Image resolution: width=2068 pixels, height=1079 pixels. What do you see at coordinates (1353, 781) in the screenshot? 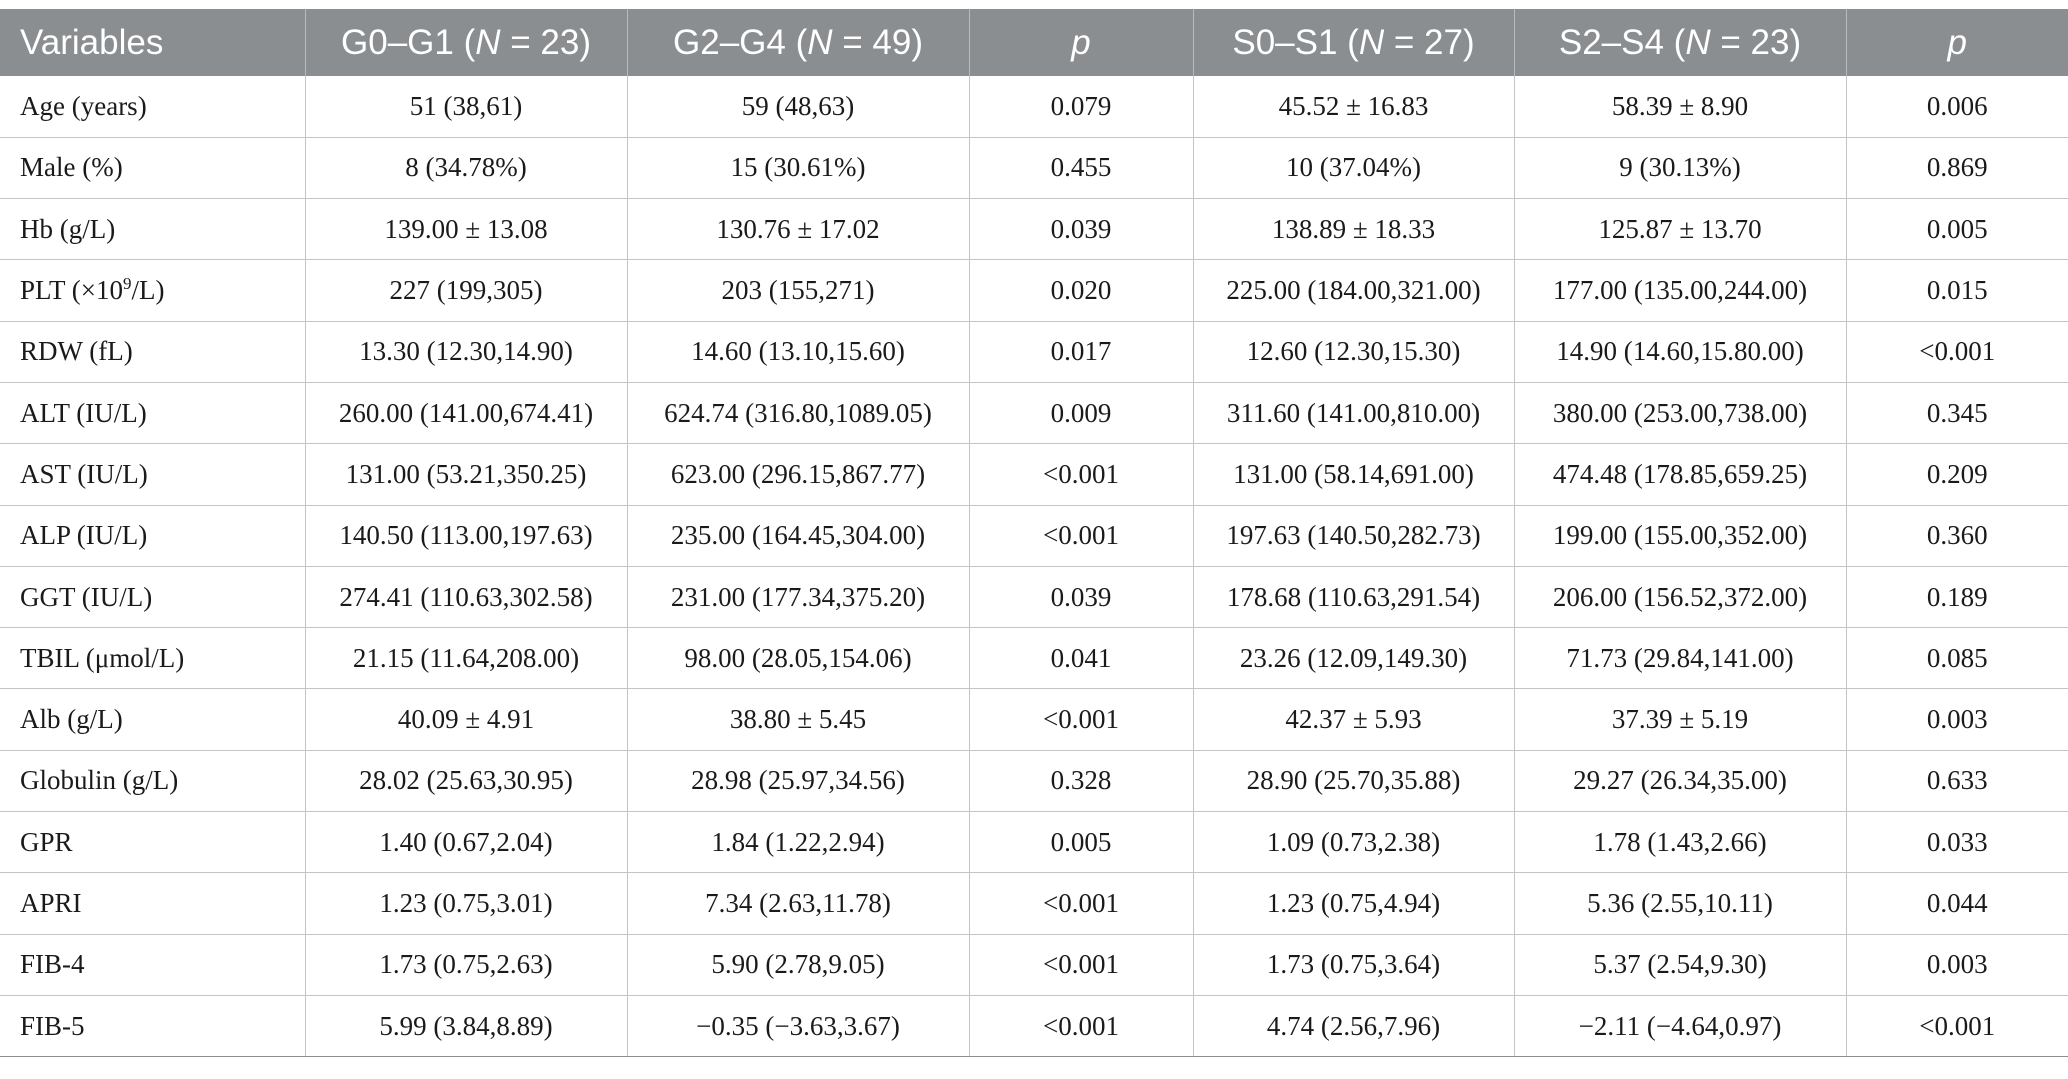
I see `table-cell: 28.90 (25.70,35.88)` at bounding box center [1353, 781].